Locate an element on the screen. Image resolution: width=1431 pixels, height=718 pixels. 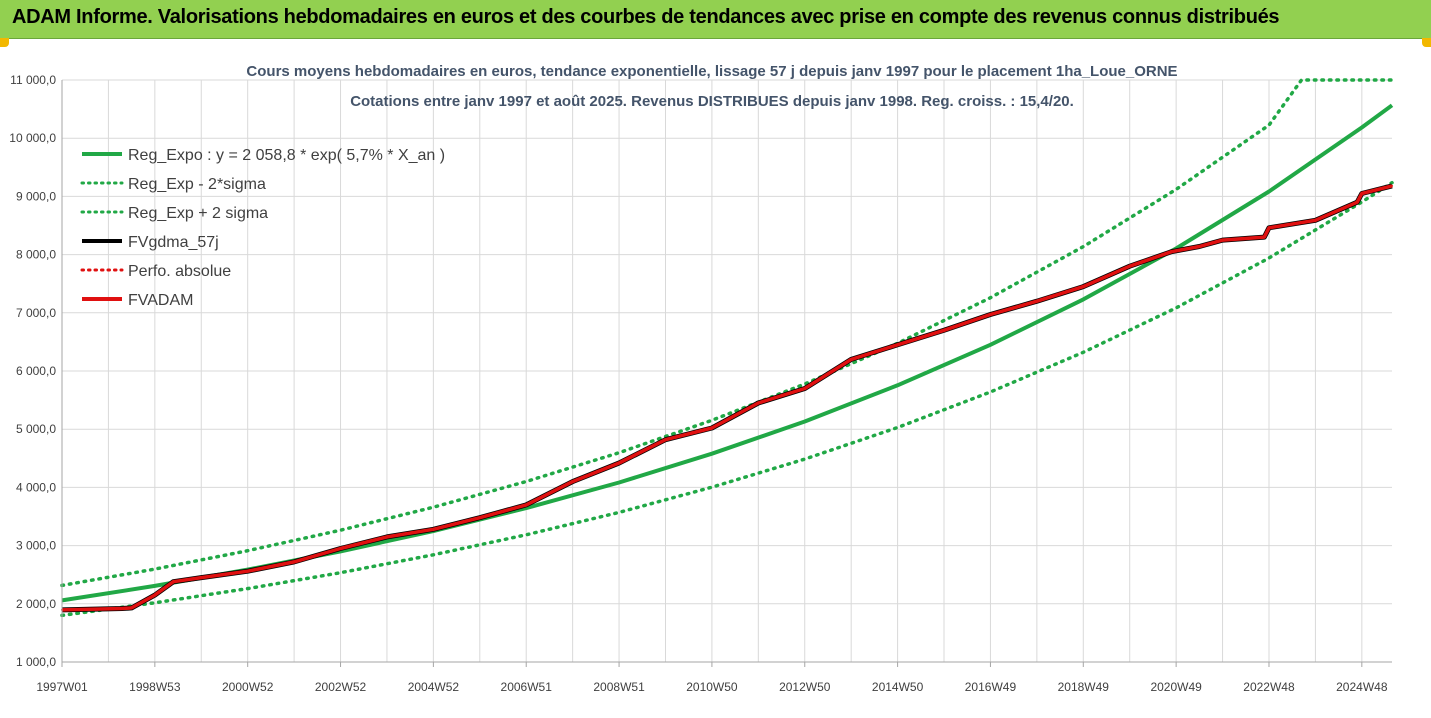
x-tick-label: 2014W50 is located at coordinates (898, 687).